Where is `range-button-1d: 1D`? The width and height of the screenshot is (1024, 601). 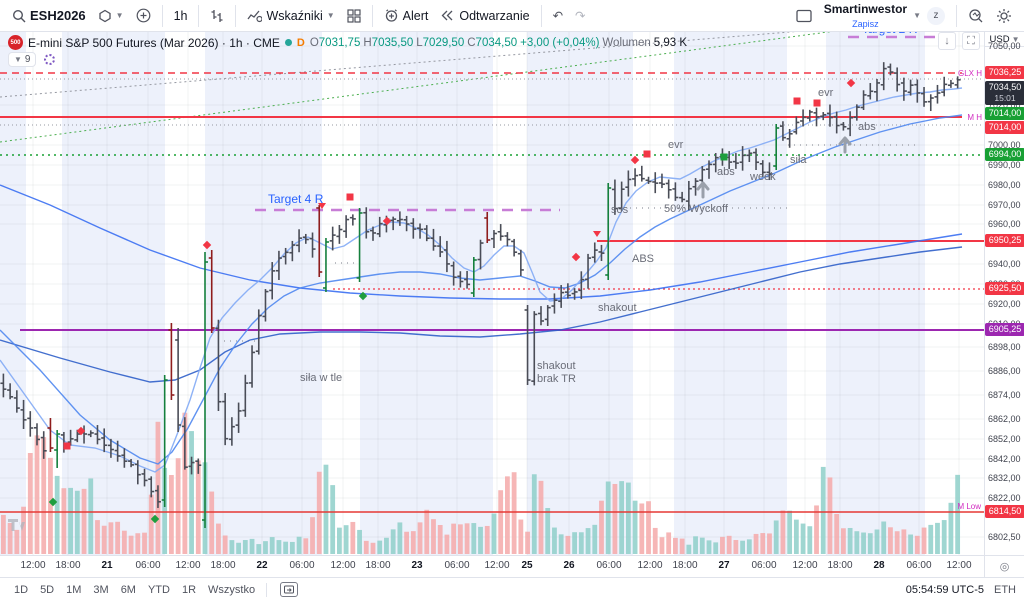 range-button-1d: 1D is located at coordinates (21, 589).